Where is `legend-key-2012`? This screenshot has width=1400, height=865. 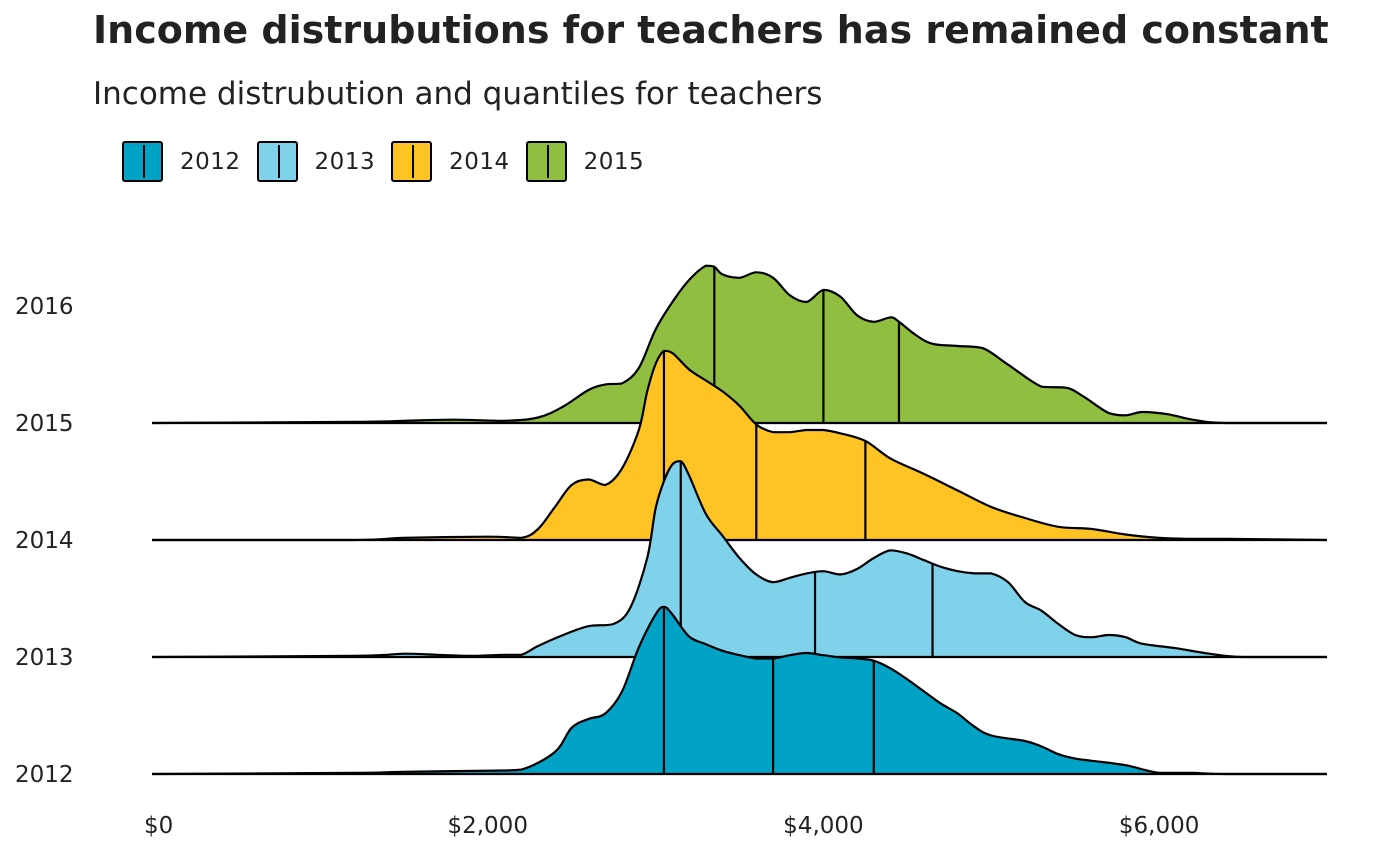 legend-key-2012 is located at coordinates (142, 161).